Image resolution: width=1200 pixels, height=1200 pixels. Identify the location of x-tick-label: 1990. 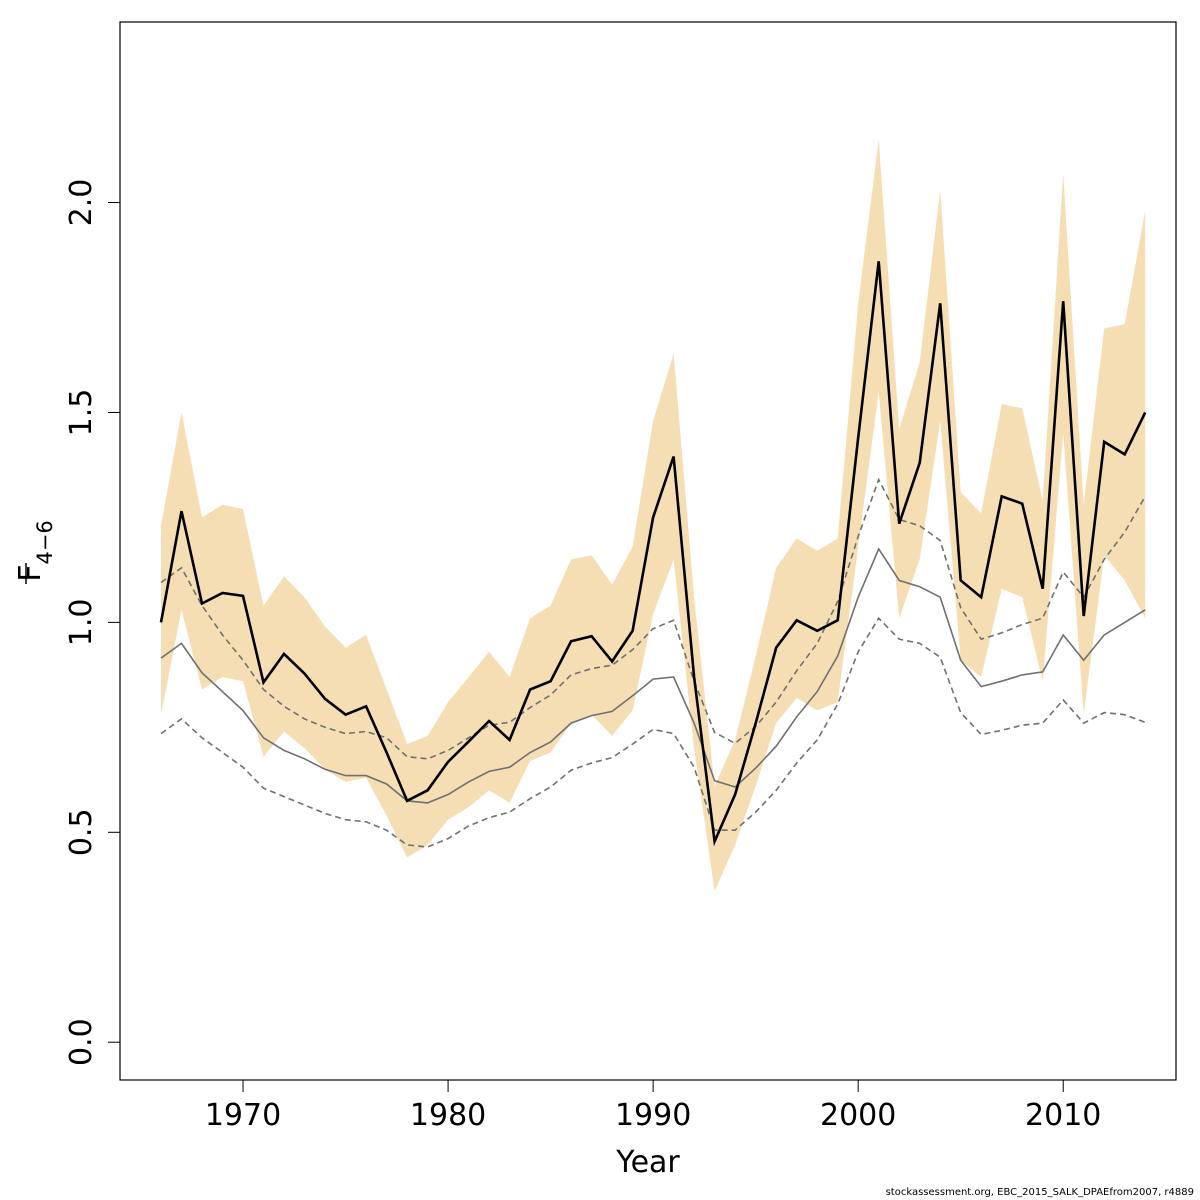
(653, 1115).